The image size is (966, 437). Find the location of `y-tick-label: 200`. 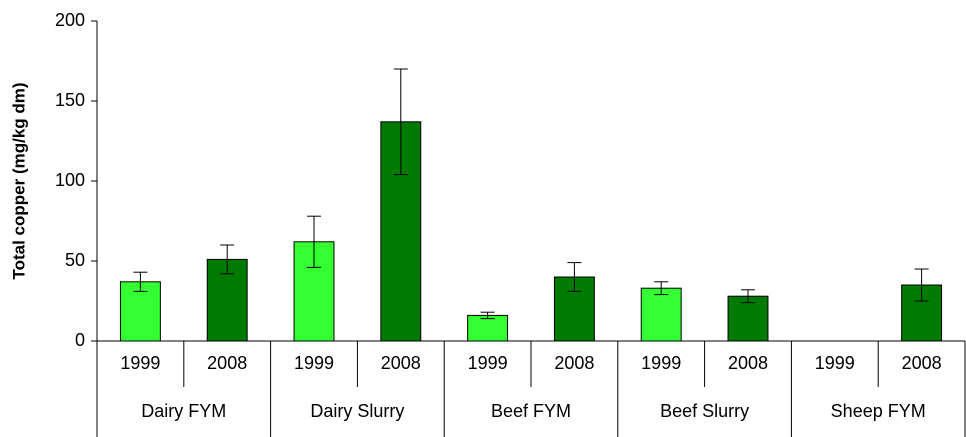

y-tick-label: 200 is located at coordinates (70, 20).